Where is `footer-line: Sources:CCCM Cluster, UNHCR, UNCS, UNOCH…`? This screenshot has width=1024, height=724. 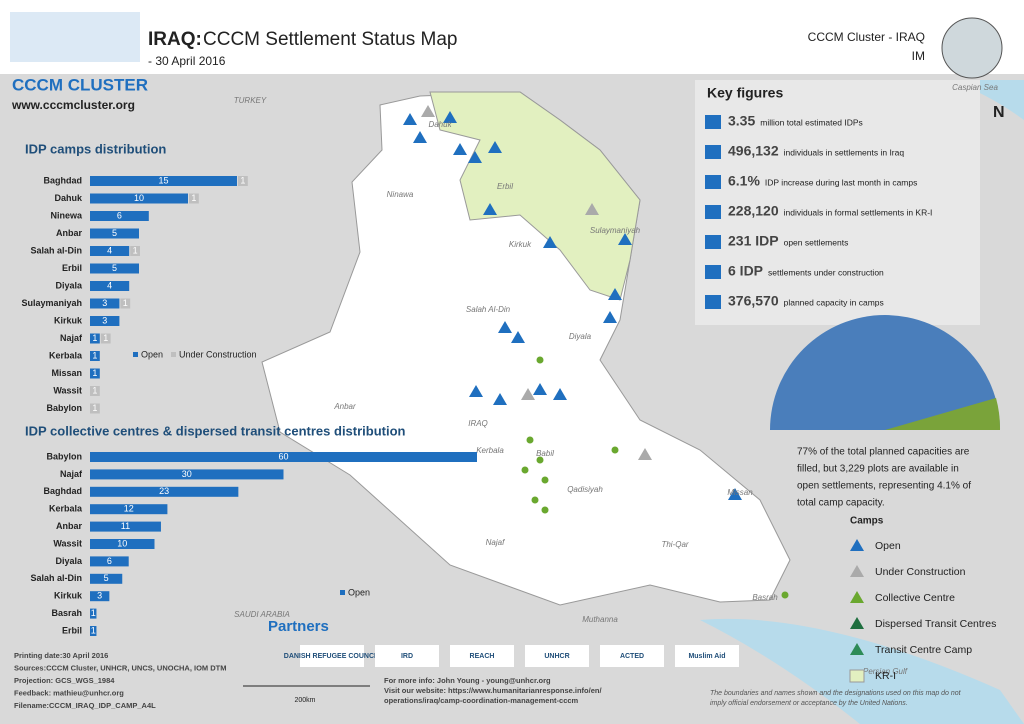
footer-line: Sources:CCCM Cluster, UNHCR, UNCS, UNOCH… is located at coordinates (120, 667).